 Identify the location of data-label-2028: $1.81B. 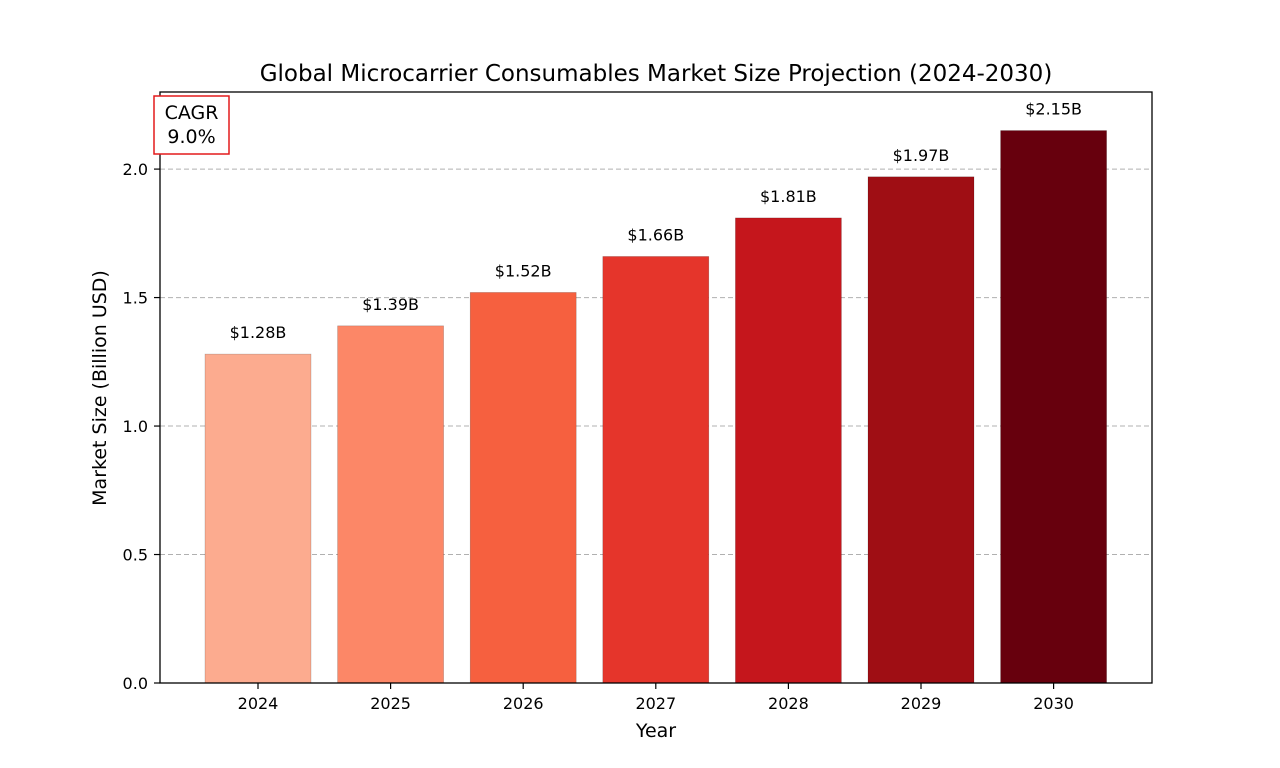
(788, 196).